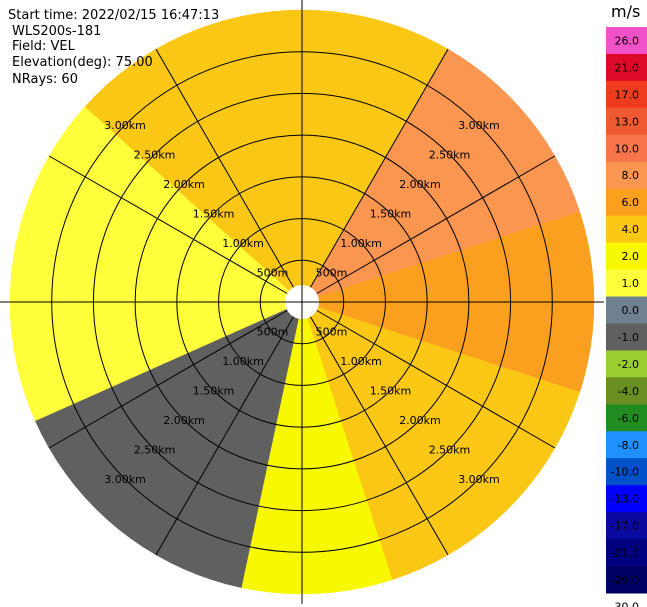 The height and width of the screenshot is (607, 647). Describe the element at coordinates (631, 283) in the screenshot. I see `colorbar-tick-label: 1.0` at that location.